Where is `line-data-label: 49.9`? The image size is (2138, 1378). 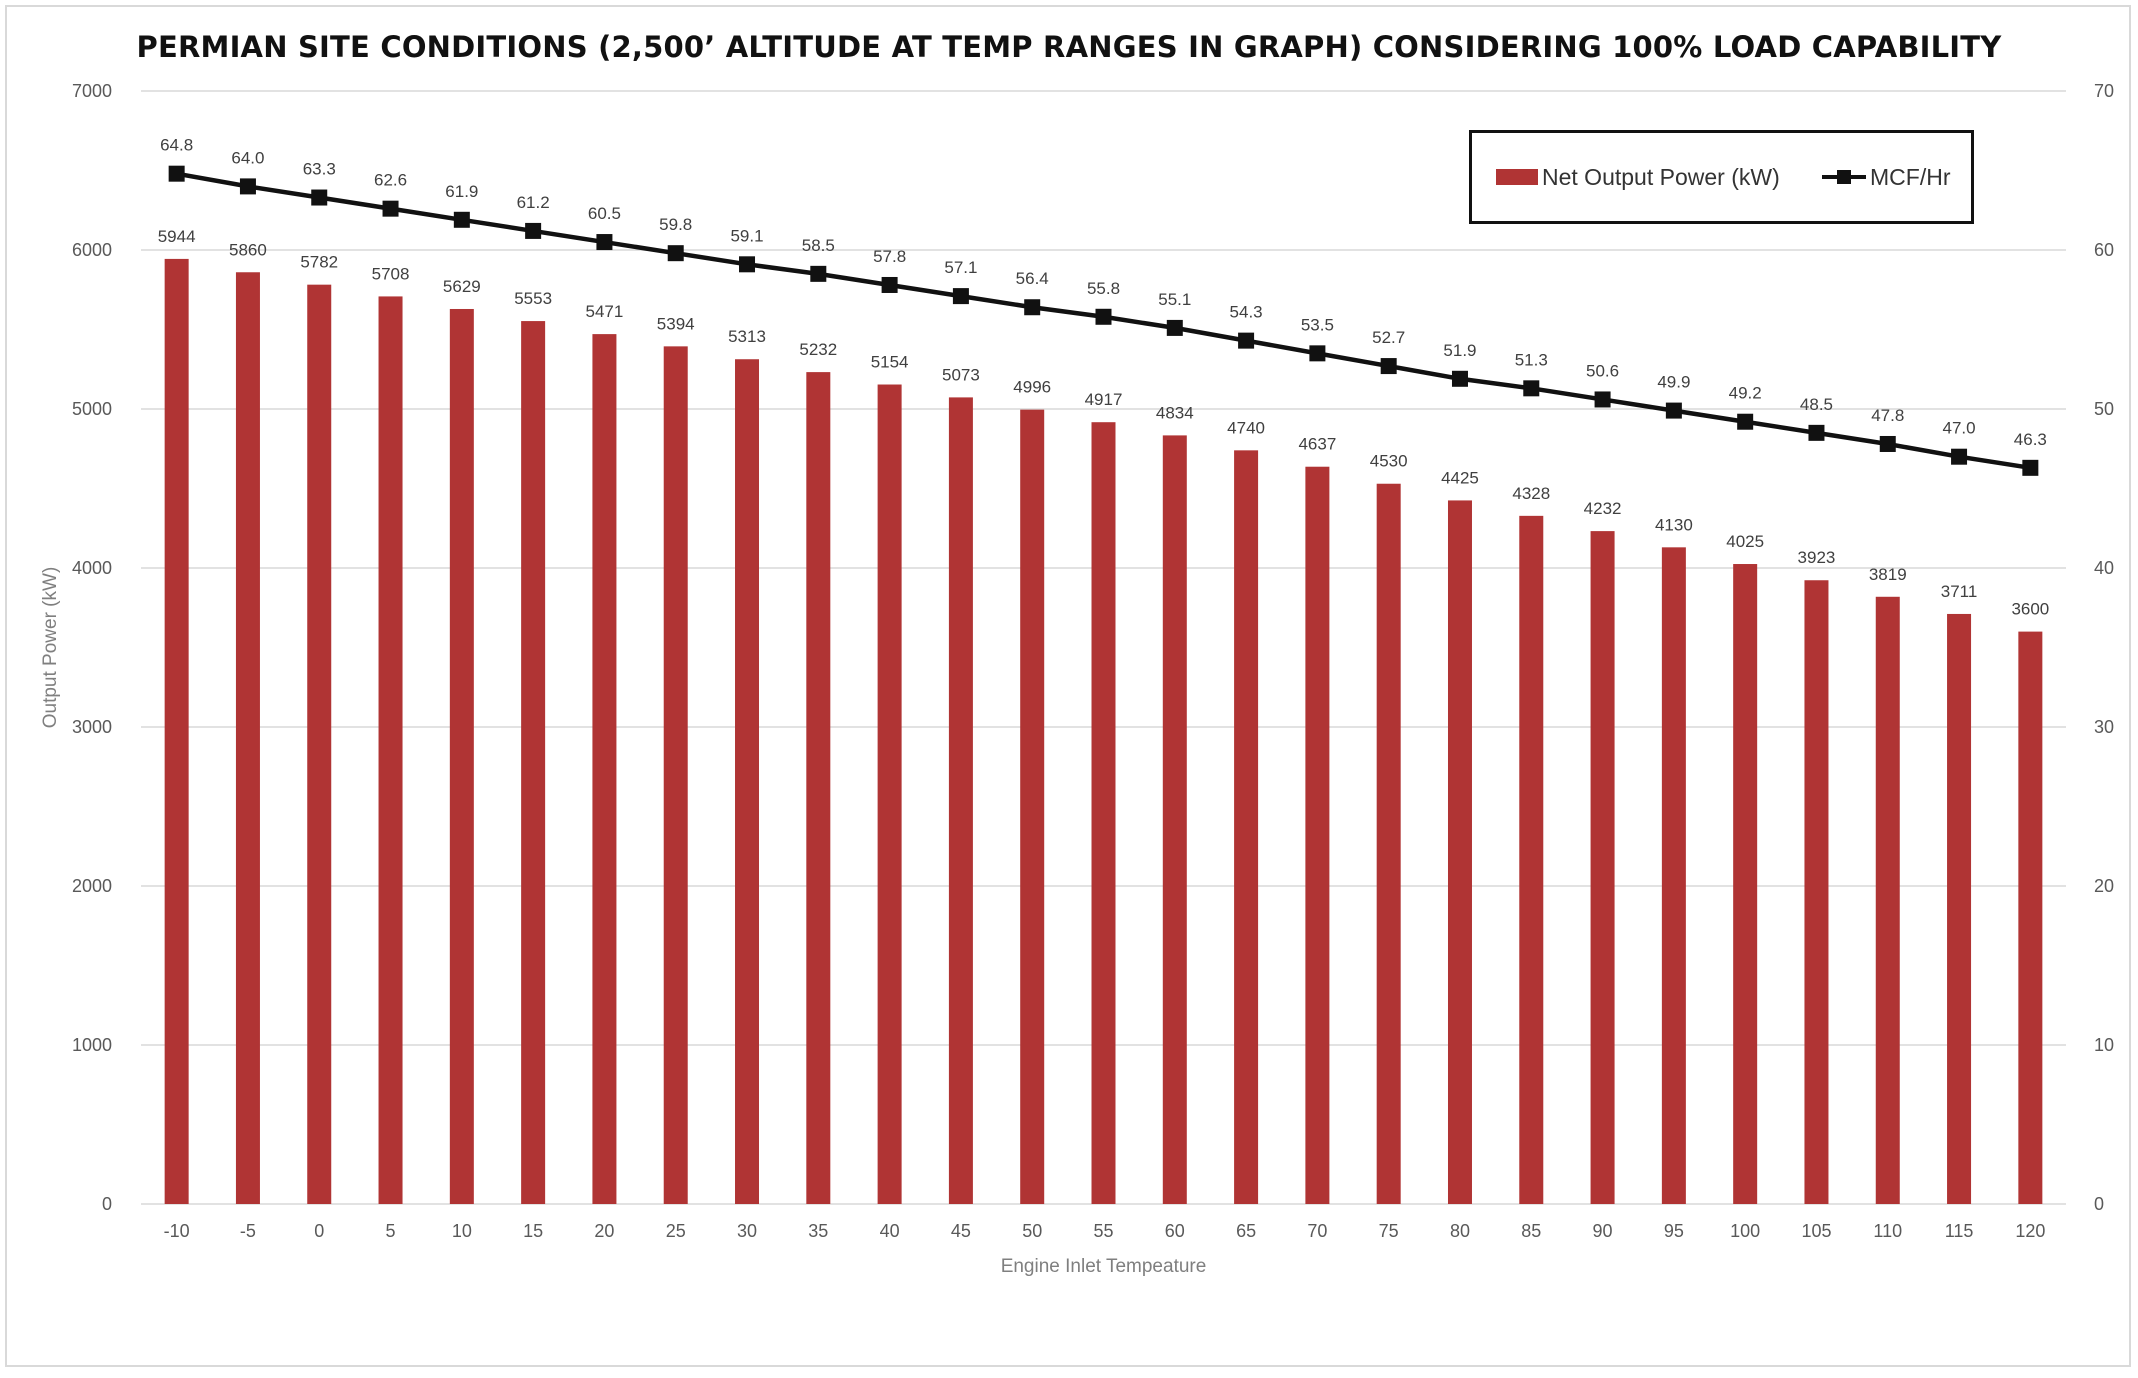 line-data-label: 49.9 is located at coordinates (1673, 382).